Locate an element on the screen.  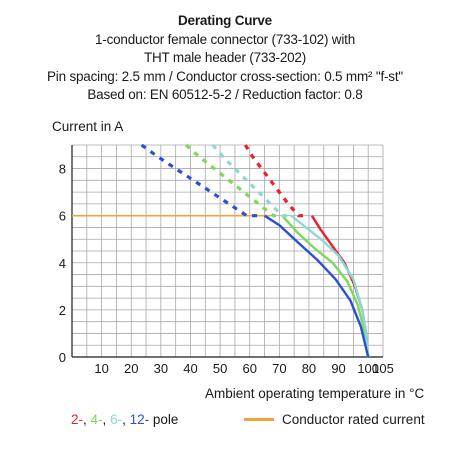
y-tick-label: 4 is located at coordinates (62, 263).